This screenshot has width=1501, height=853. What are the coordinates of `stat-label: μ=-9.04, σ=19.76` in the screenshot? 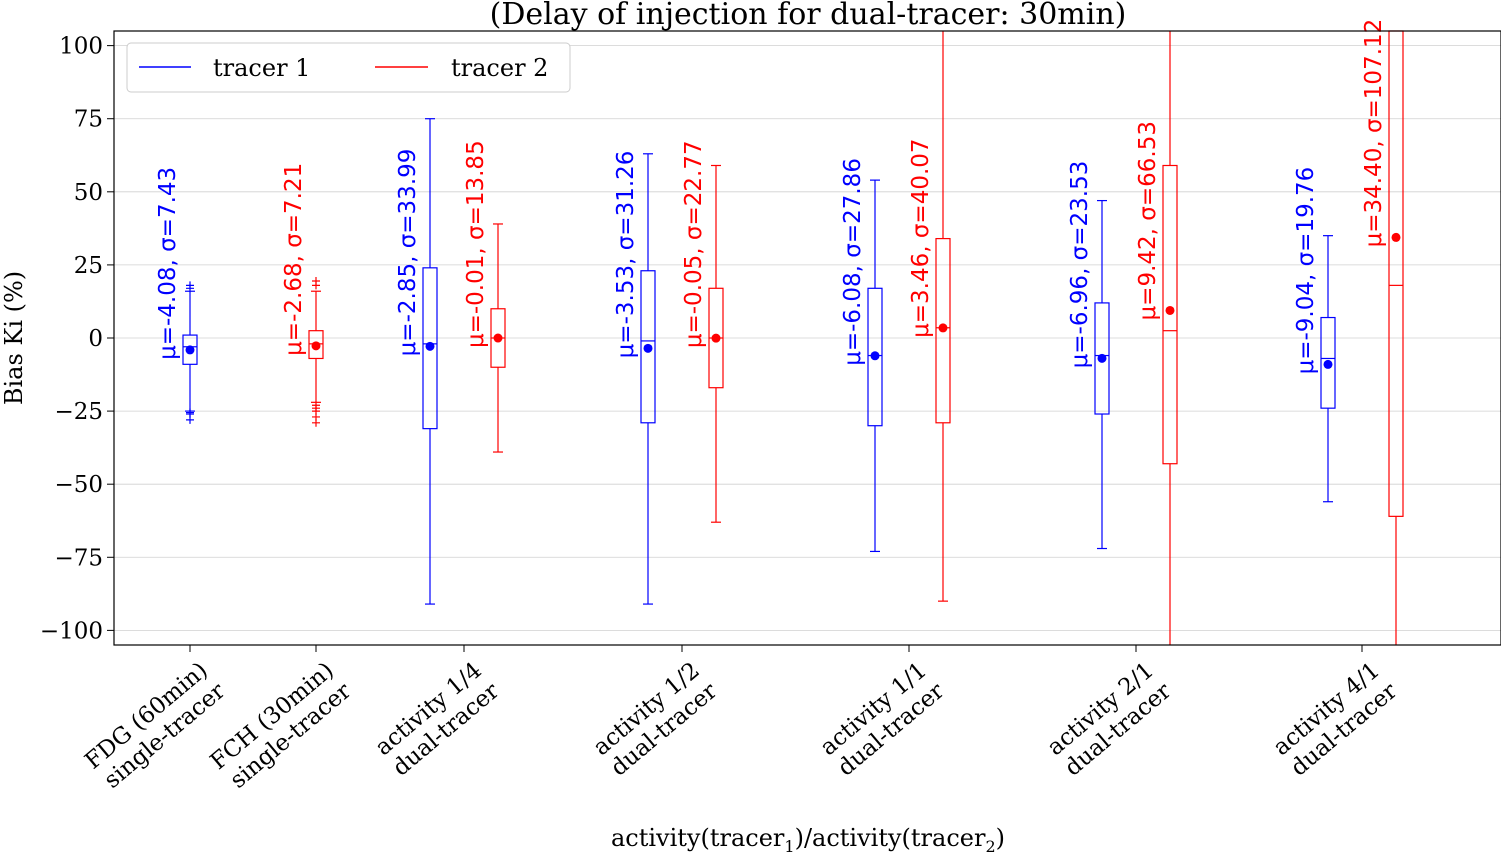 It's located at (1306, 271).